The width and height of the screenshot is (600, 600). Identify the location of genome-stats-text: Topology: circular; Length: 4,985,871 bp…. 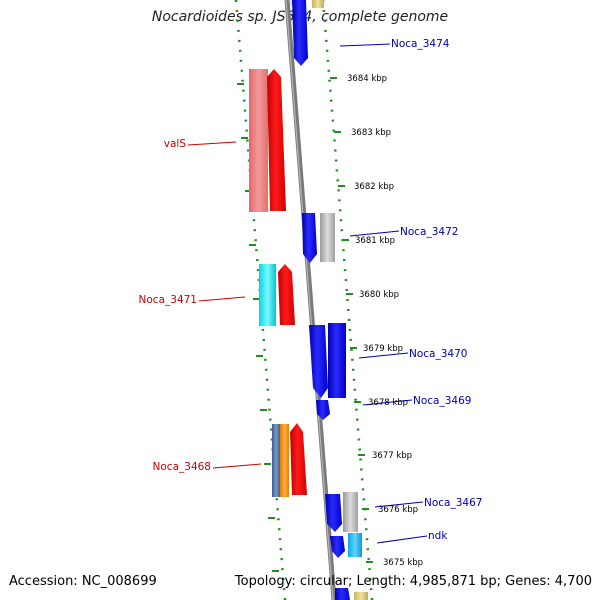
(413, 581).